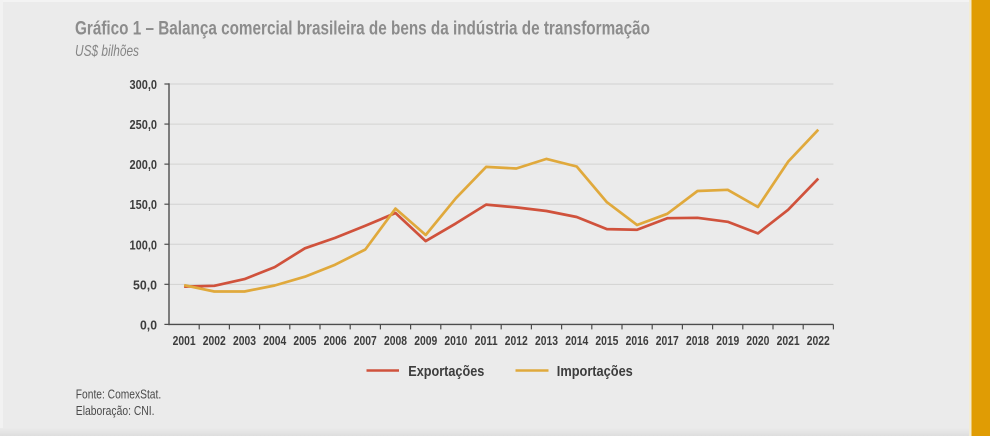  I want to click on svg-text: 2002, so click(214, 340).